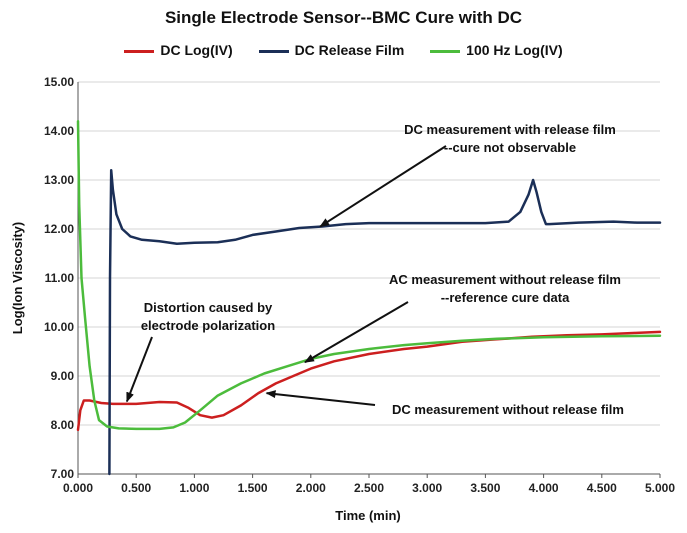 The image size is (687, 533). What do you see at coordinates (59, 180) in the screenshot?
I see `y-tick-label: 13.00` at bounding box center [59, 180].